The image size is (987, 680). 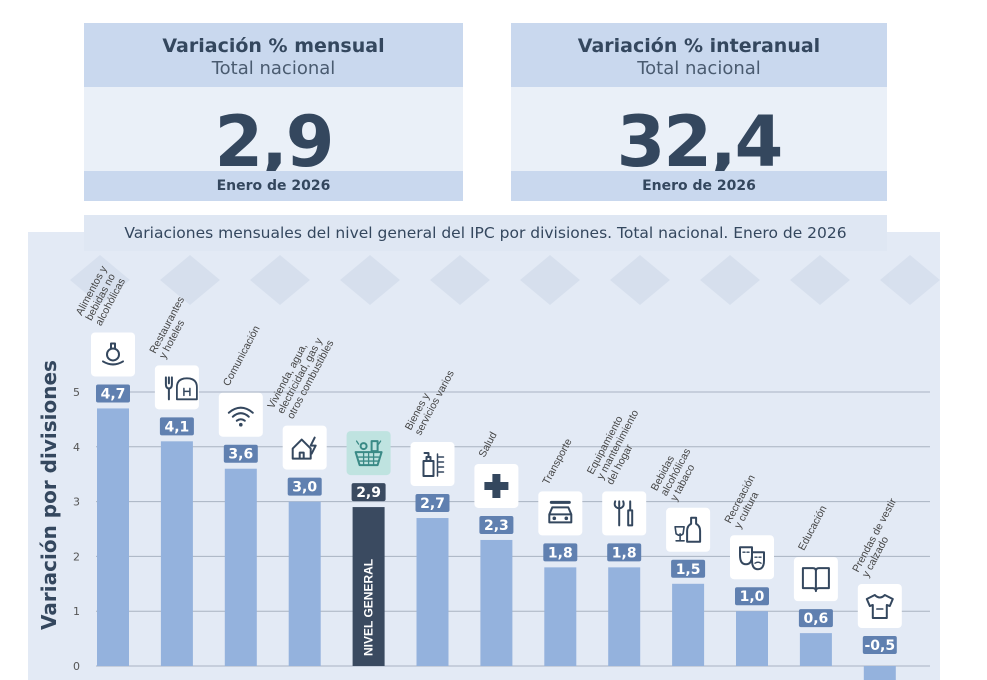 I want to click on y-tick-label: 5, so click(x=76, y=392).